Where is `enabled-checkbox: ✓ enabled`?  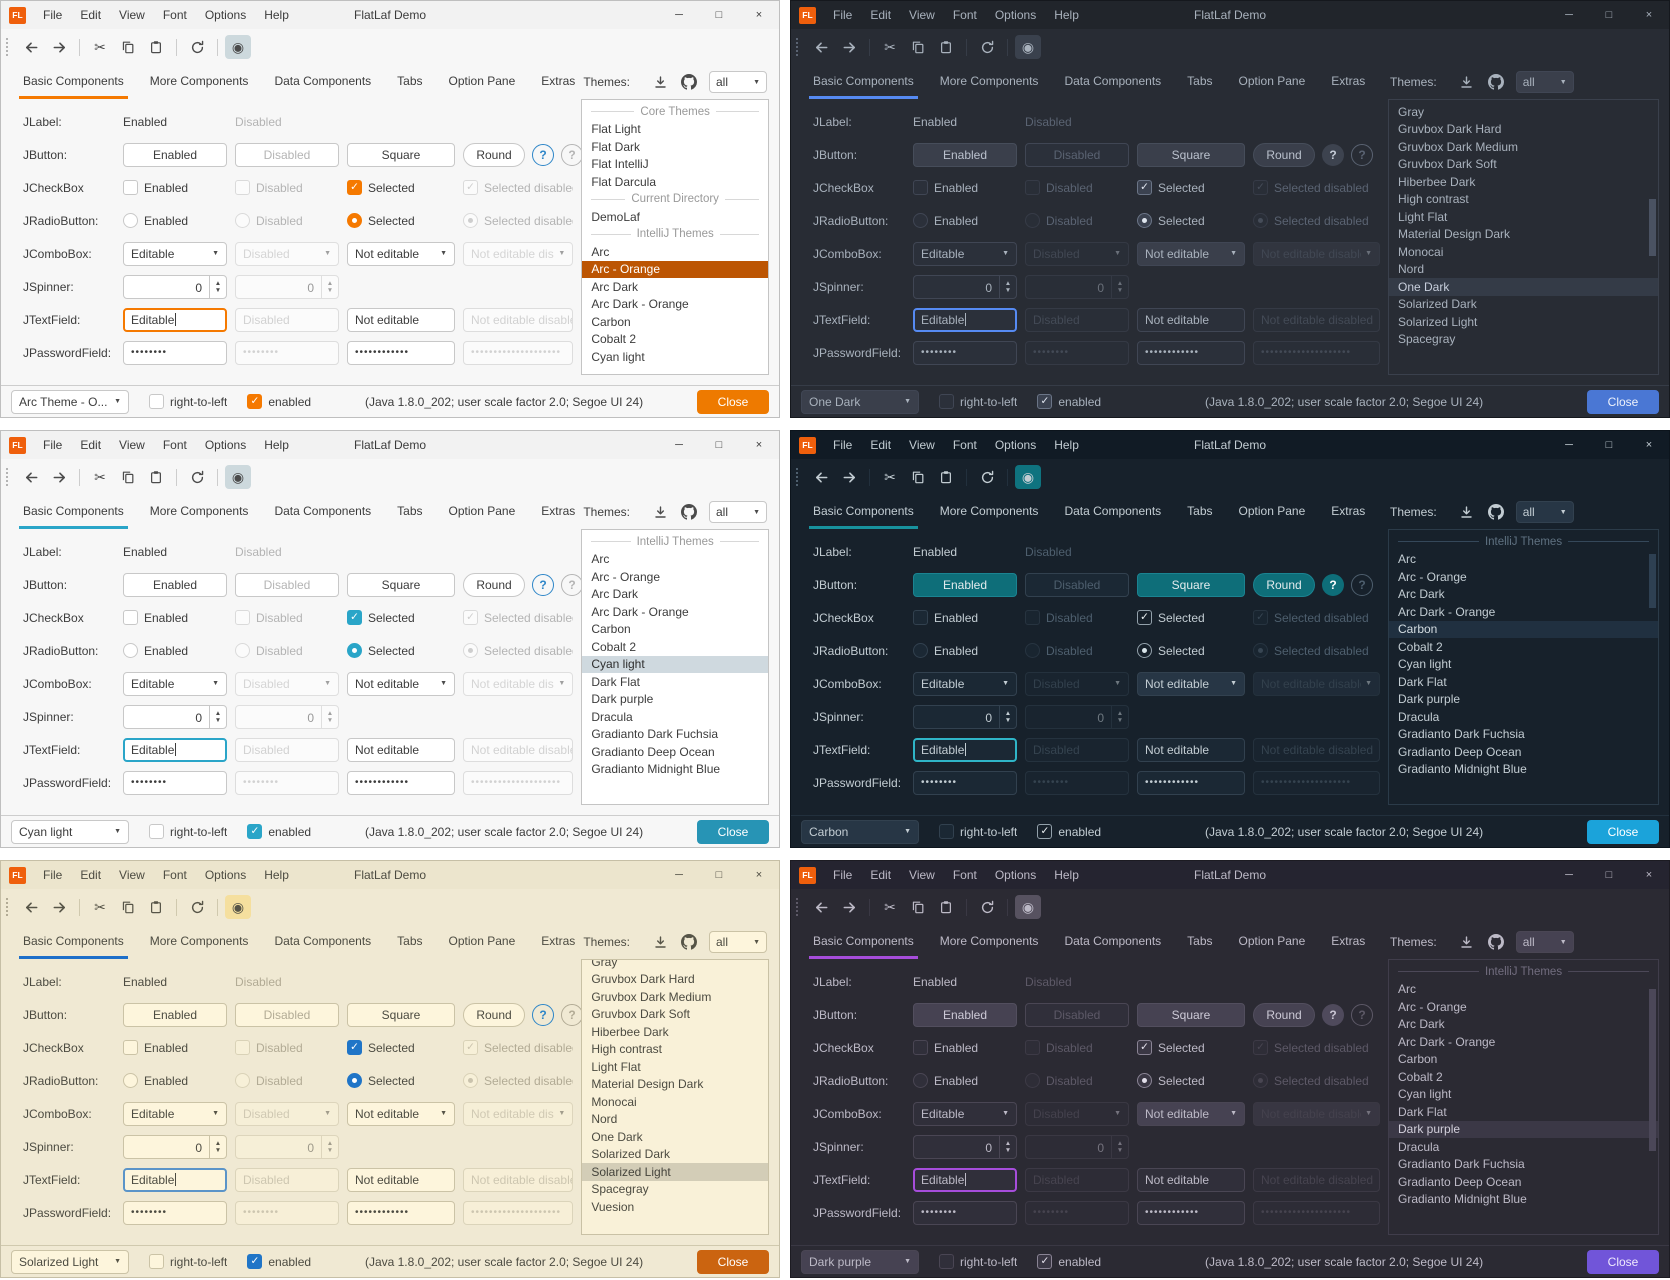
enabled-checkbox: ✓ enabled is located at coordinates (1069, 831).